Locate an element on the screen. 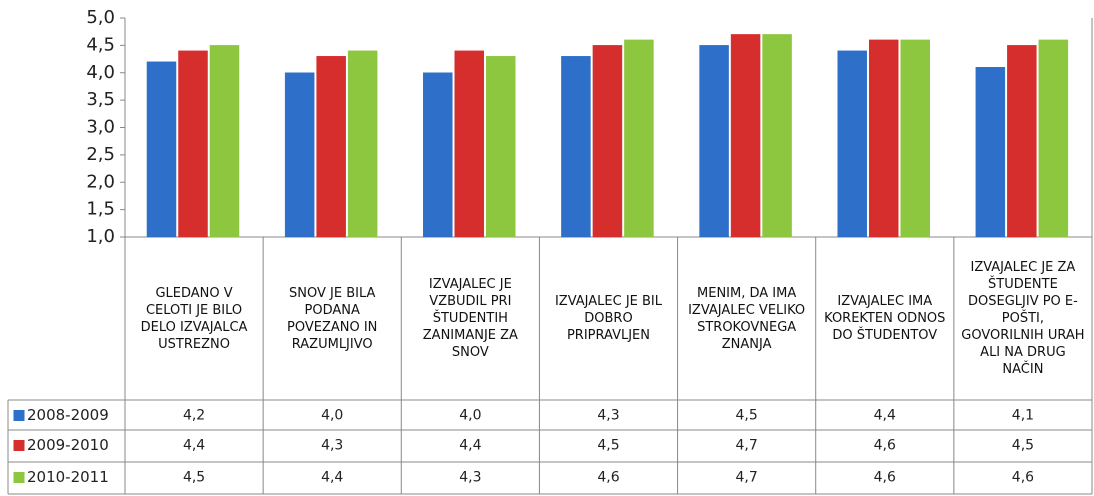  y-tick-label: 2,0 is located at coordinates (100, 181).